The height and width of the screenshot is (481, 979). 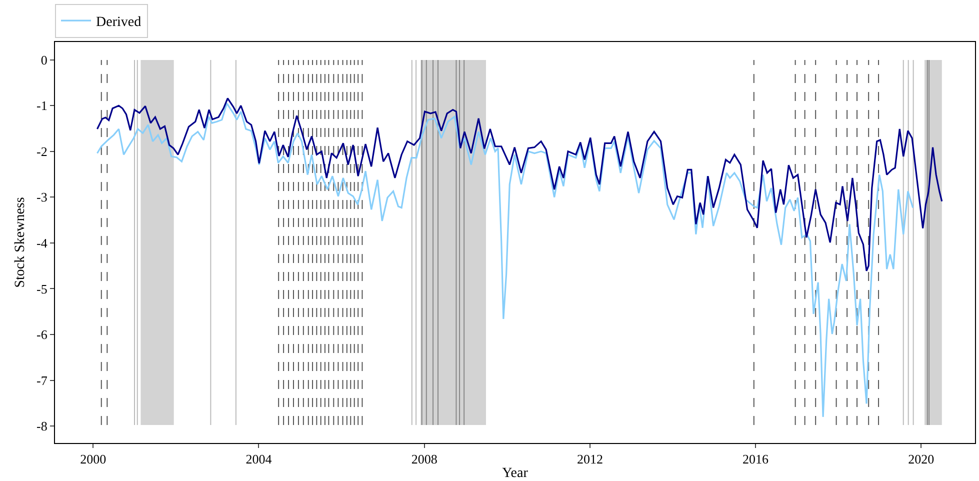 What do you see at coordinates (259, 459) in the screenshot?
I see `x-tick-label: 2004` at bounding box center [259, 459].